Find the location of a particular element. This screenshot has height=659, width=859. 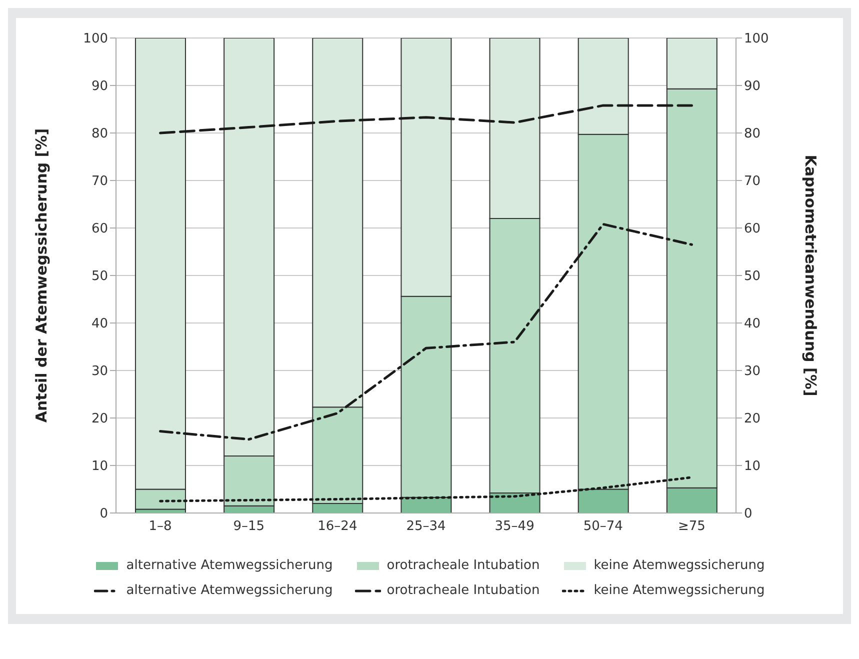

x-tick-label: 16–24 is located at coordinates (338, 526).